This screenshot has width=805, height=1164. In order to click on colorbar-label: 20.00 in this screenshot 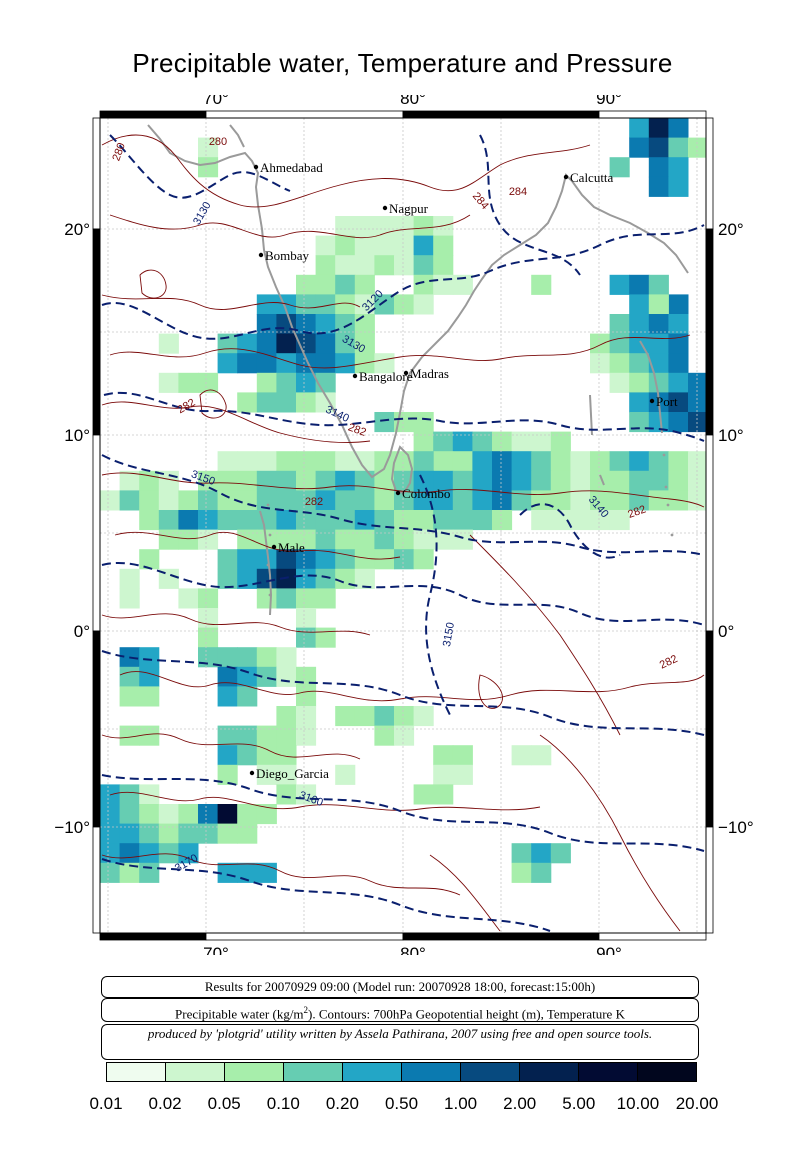, I will do `click(697, 1103)`.